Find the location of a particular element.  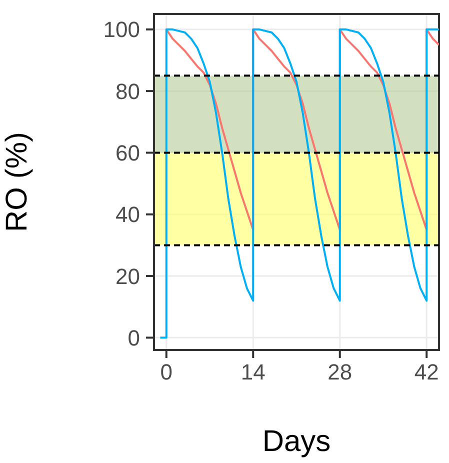

x-tick-label: 14 is located at coordinates (253, 372).